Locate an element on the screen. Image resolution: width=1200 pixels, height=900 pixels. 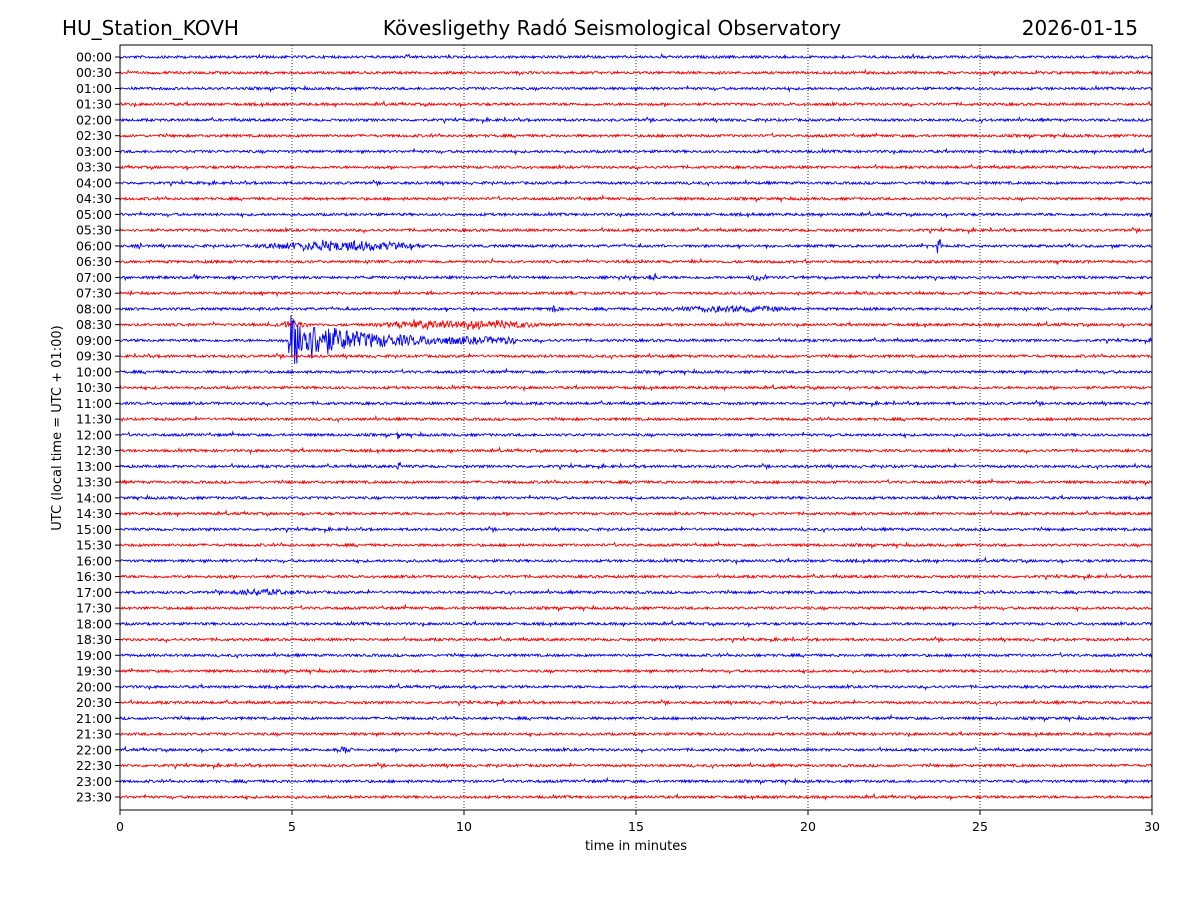
y-tick-label: 20:00 is located at coordinates (94, 686).